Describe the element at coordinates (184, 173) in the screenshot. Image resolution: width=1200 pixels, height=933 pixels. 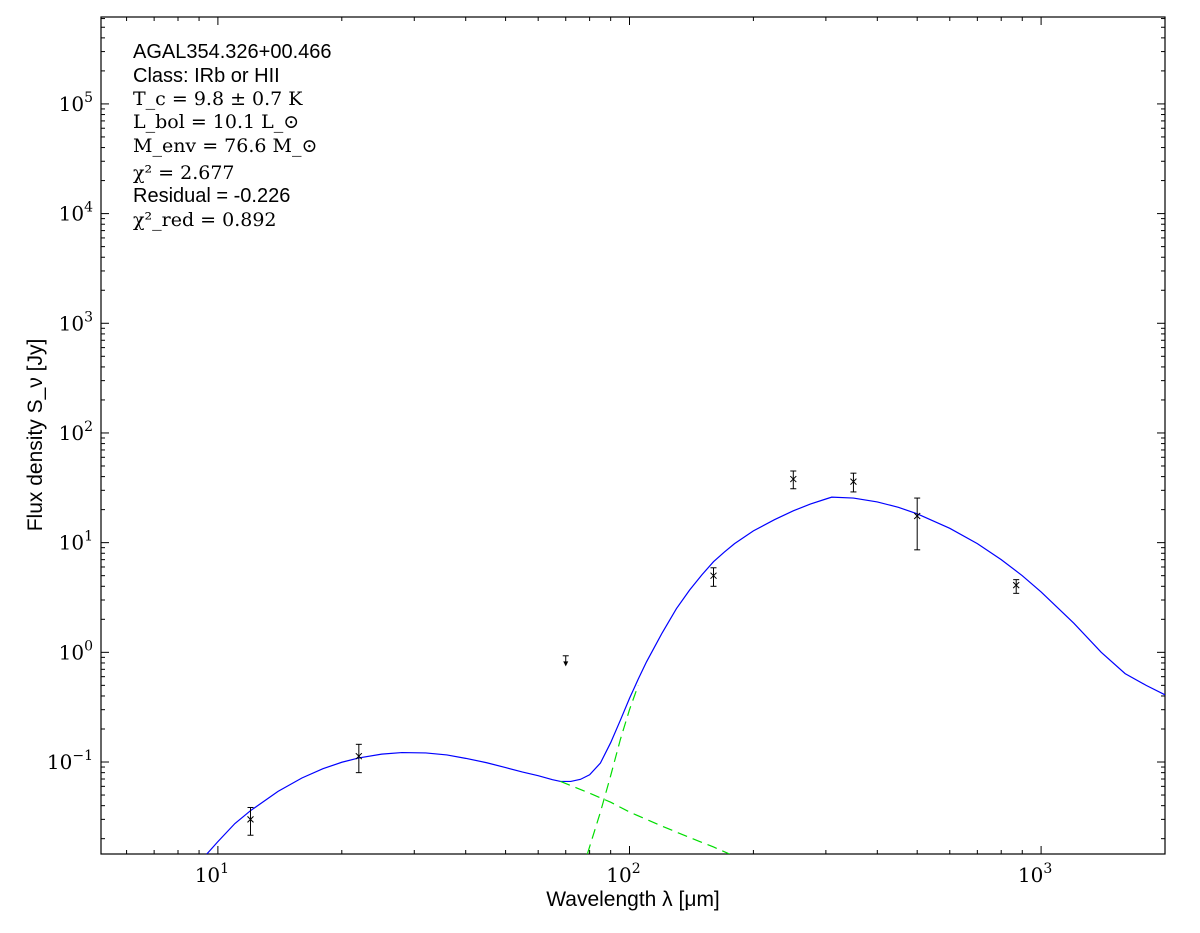
I see `annotation-chi2: χ² = 2.677` at that location.